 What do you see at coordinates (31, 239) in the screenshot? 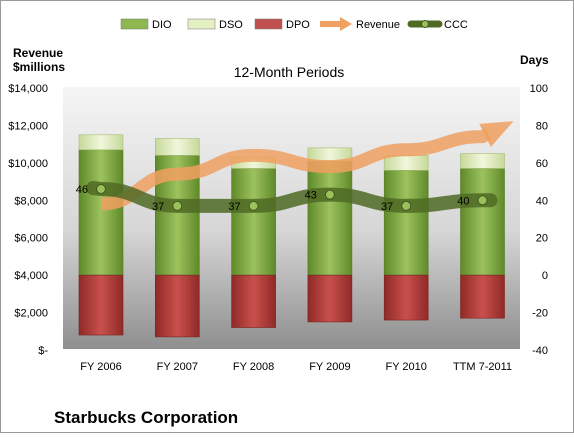
I see `left-tick-label: $6,000` at bounding box center [31, 239].